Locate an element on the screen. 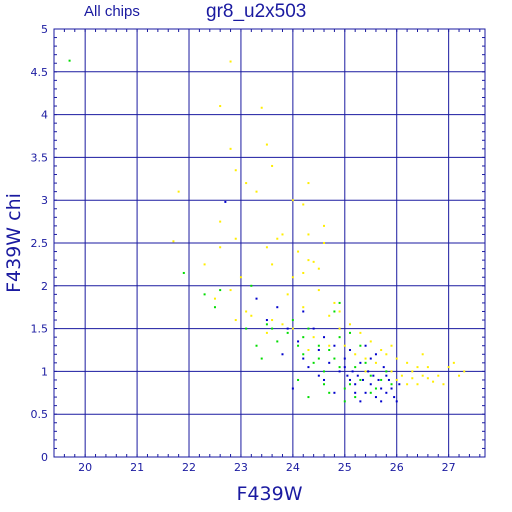 Image resolution: width=512 pixels, height=512 pixels. y-tick-label: 1.5 is located at coordinates (40, 329).